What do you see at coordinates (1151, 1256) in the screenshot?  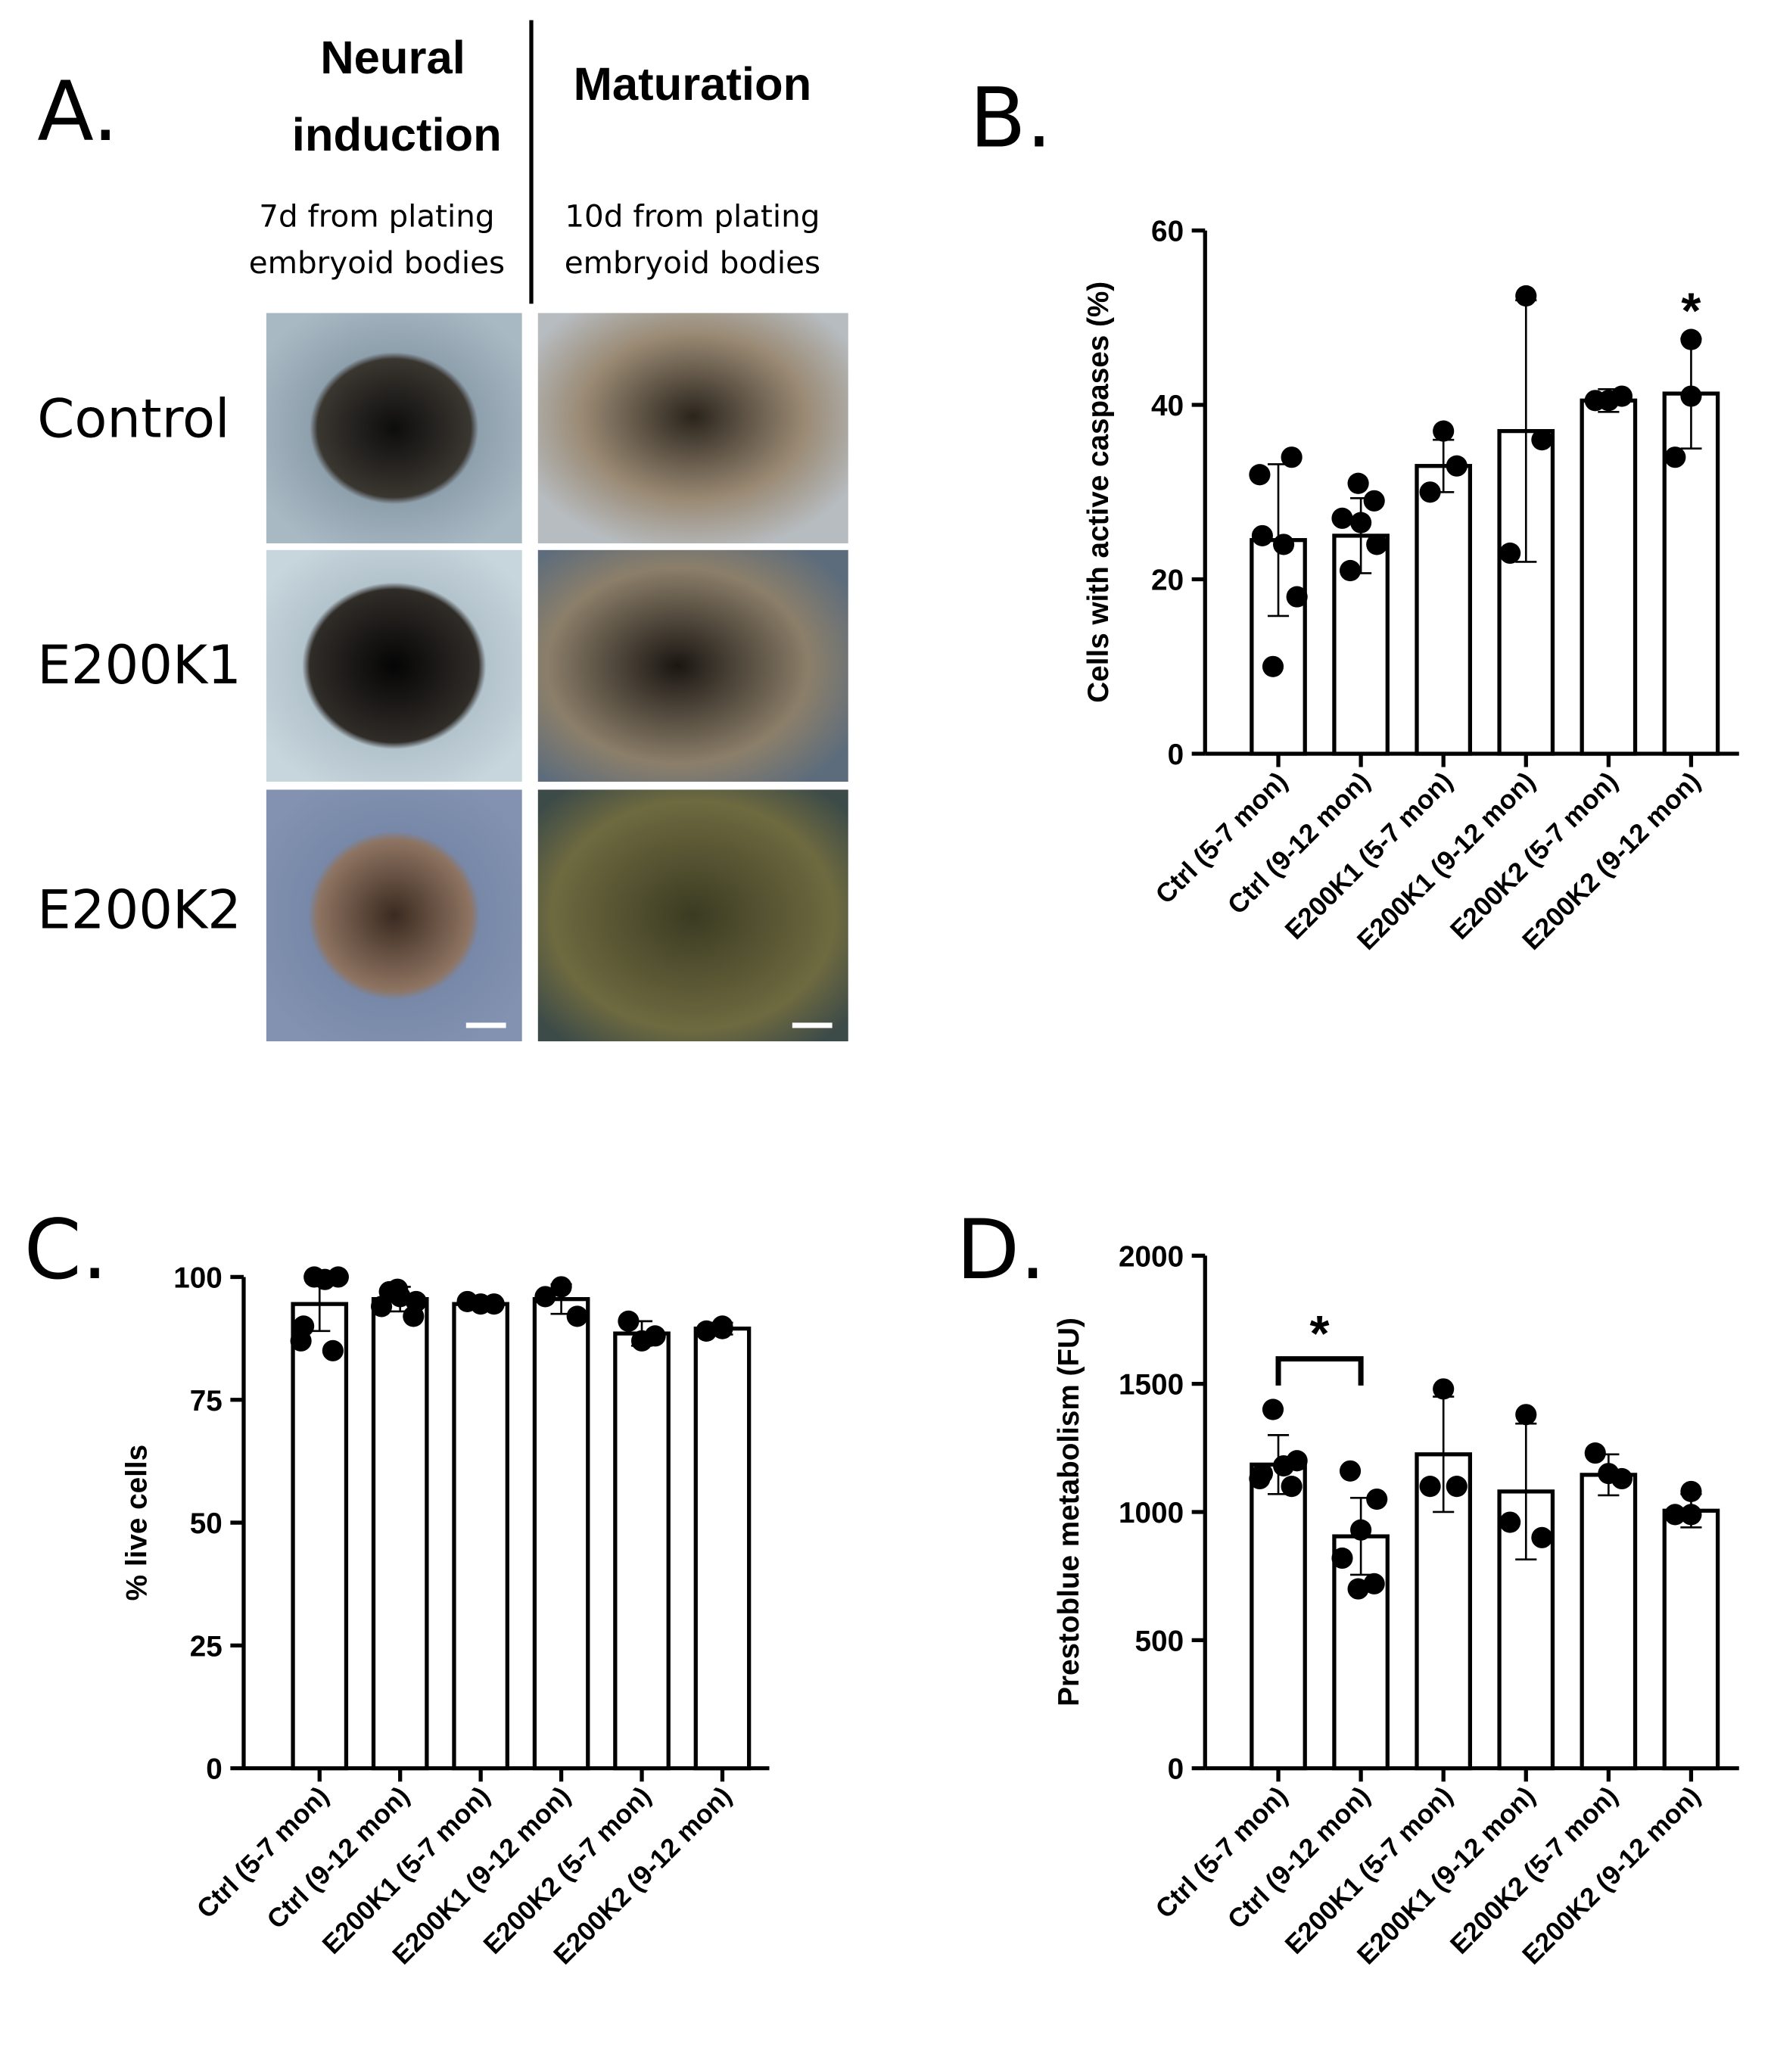 I see `y-tick-label: 2000` at bounding box center [1151, 1256].